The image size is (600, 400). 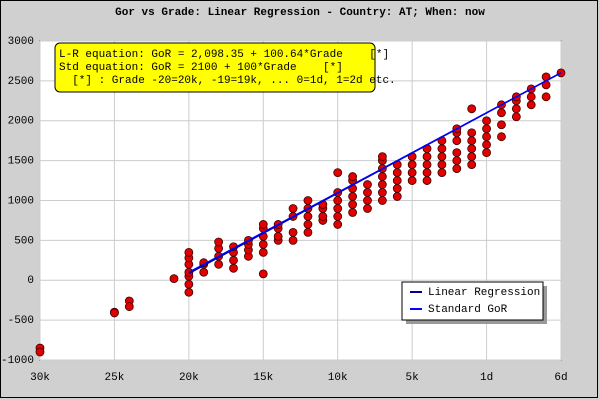 I want to click on y-tick-label: 2000, so click(x=21, y=122).